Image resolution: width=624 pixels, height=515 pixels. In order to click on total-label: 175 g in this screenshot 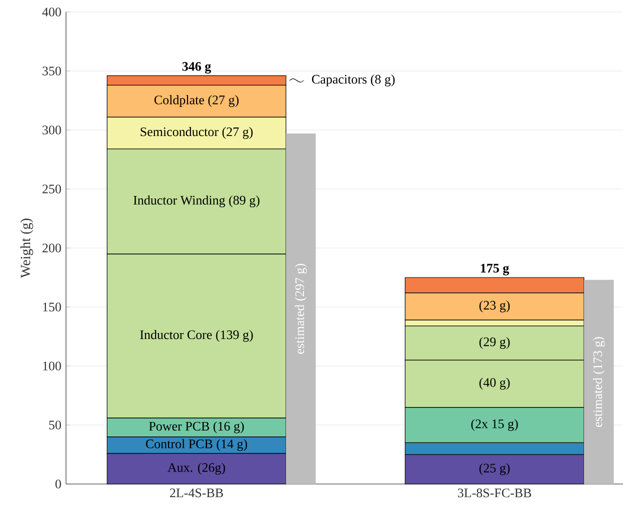, I will do `click(495, 270)`.